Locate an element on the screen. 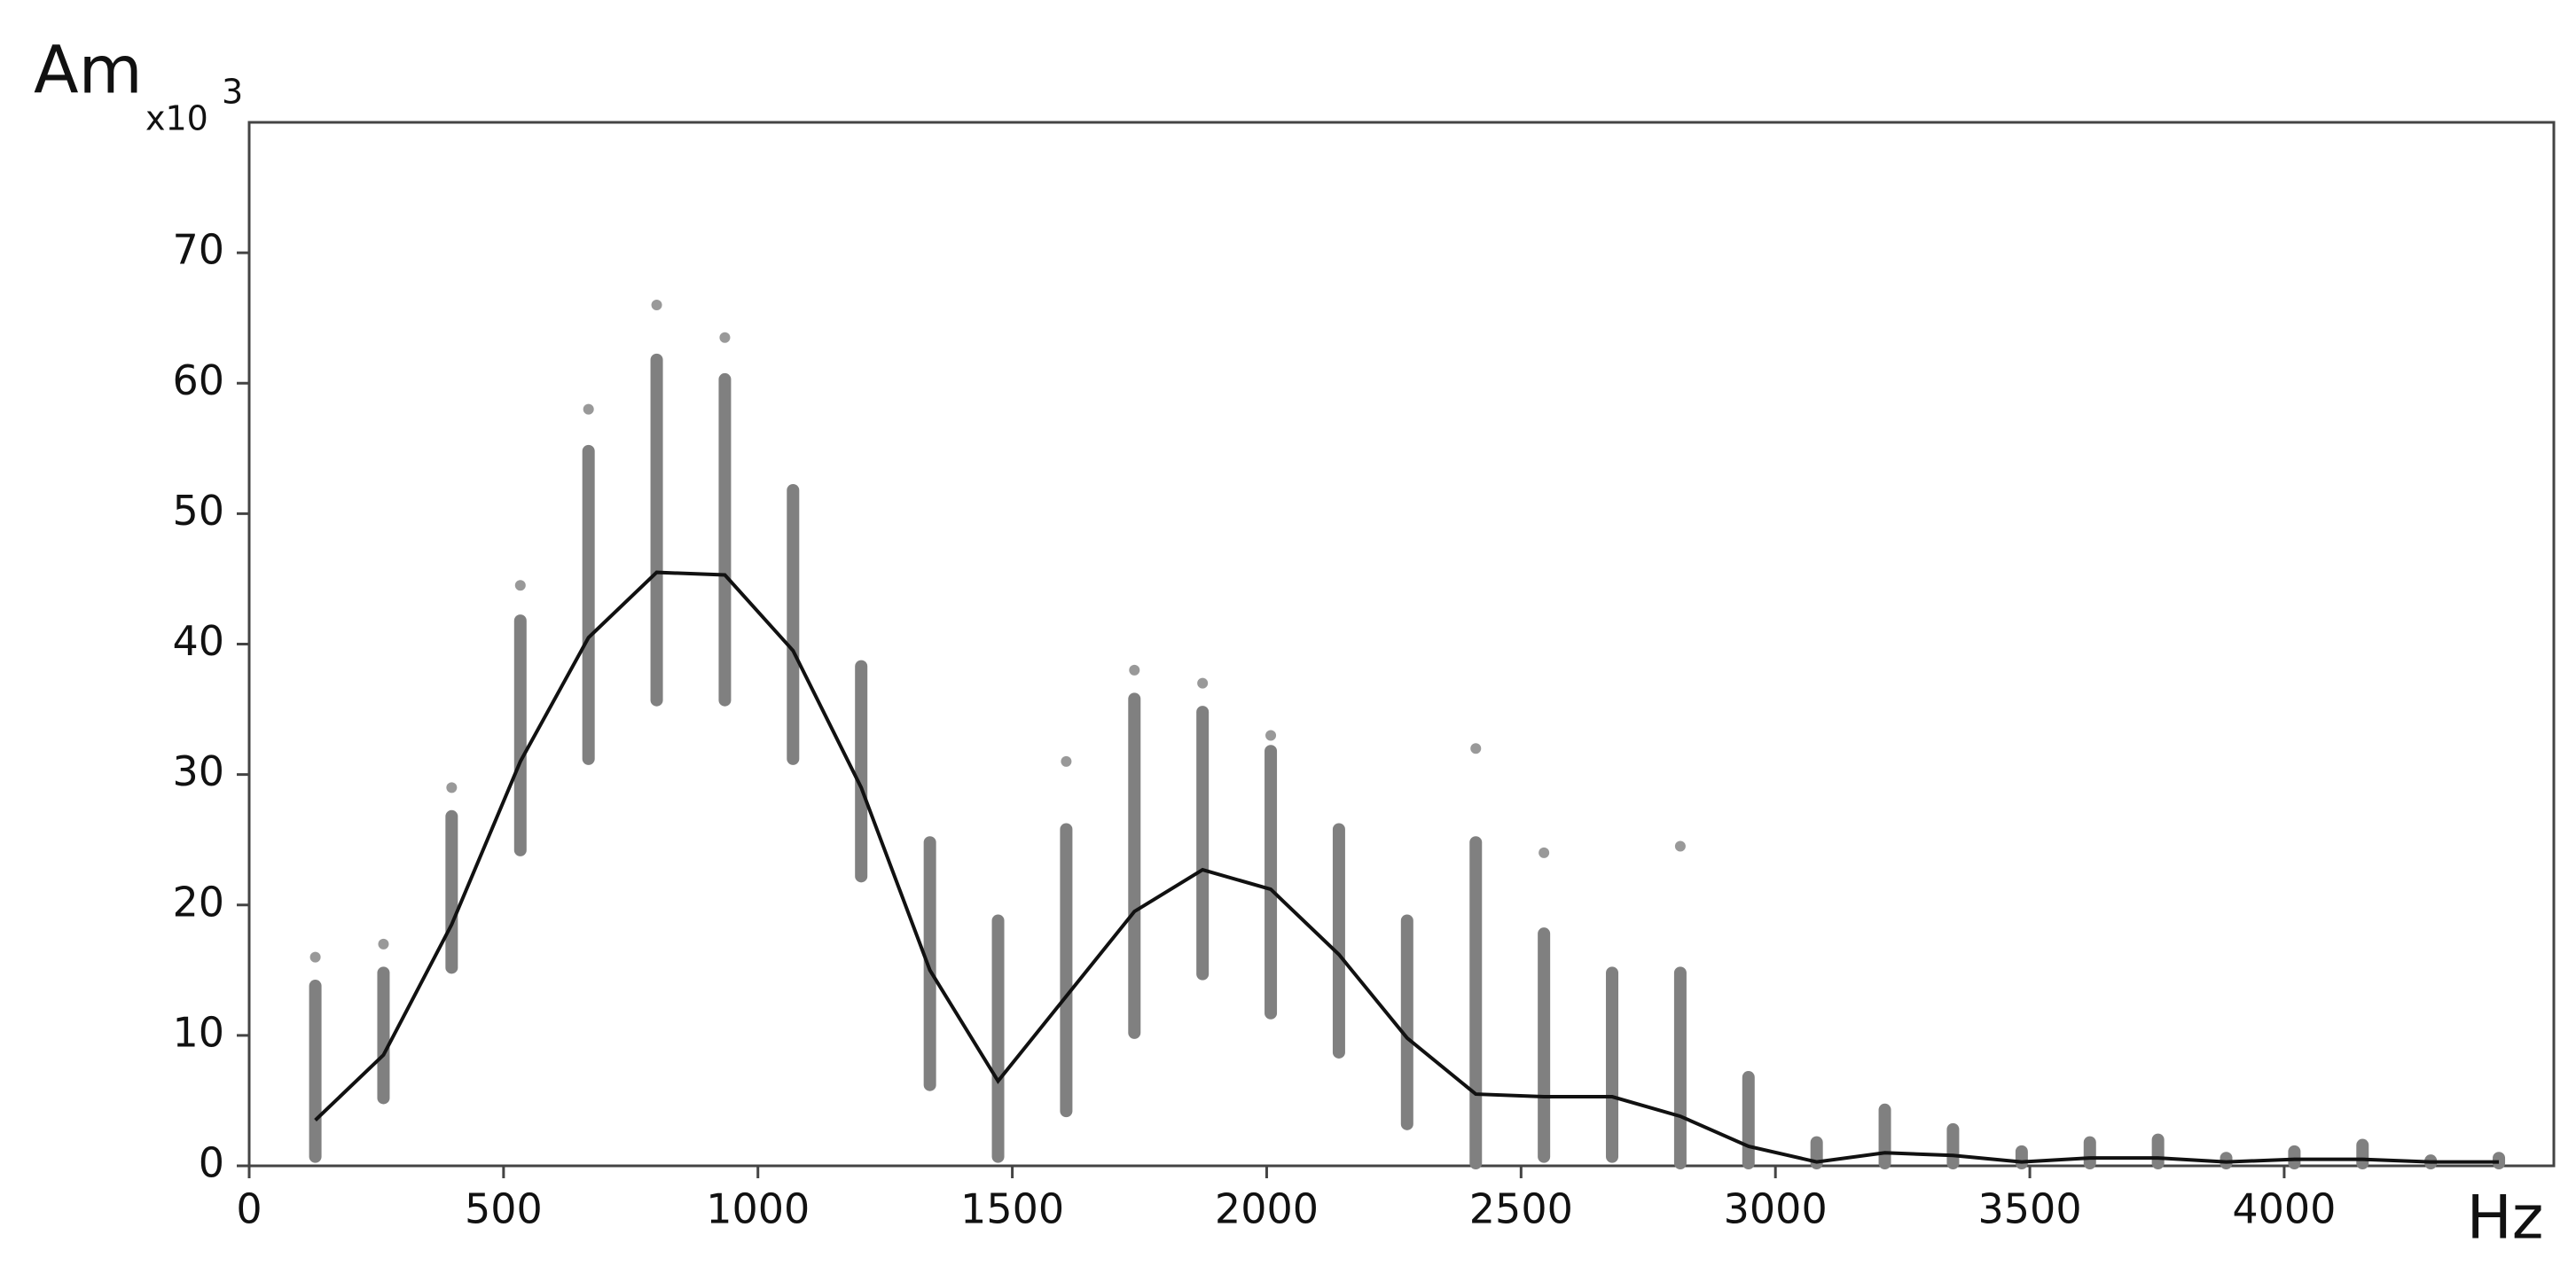 This screenshot has height=1274, width=2576. x-tick-label: 2000 is located at coordinates (1267, 1209).